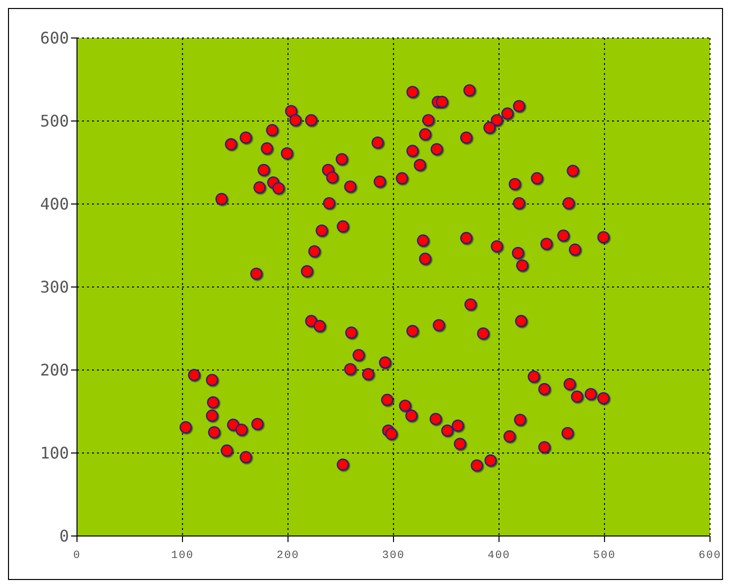  I want to click on x-tick-label: 500, so click(604, 556).